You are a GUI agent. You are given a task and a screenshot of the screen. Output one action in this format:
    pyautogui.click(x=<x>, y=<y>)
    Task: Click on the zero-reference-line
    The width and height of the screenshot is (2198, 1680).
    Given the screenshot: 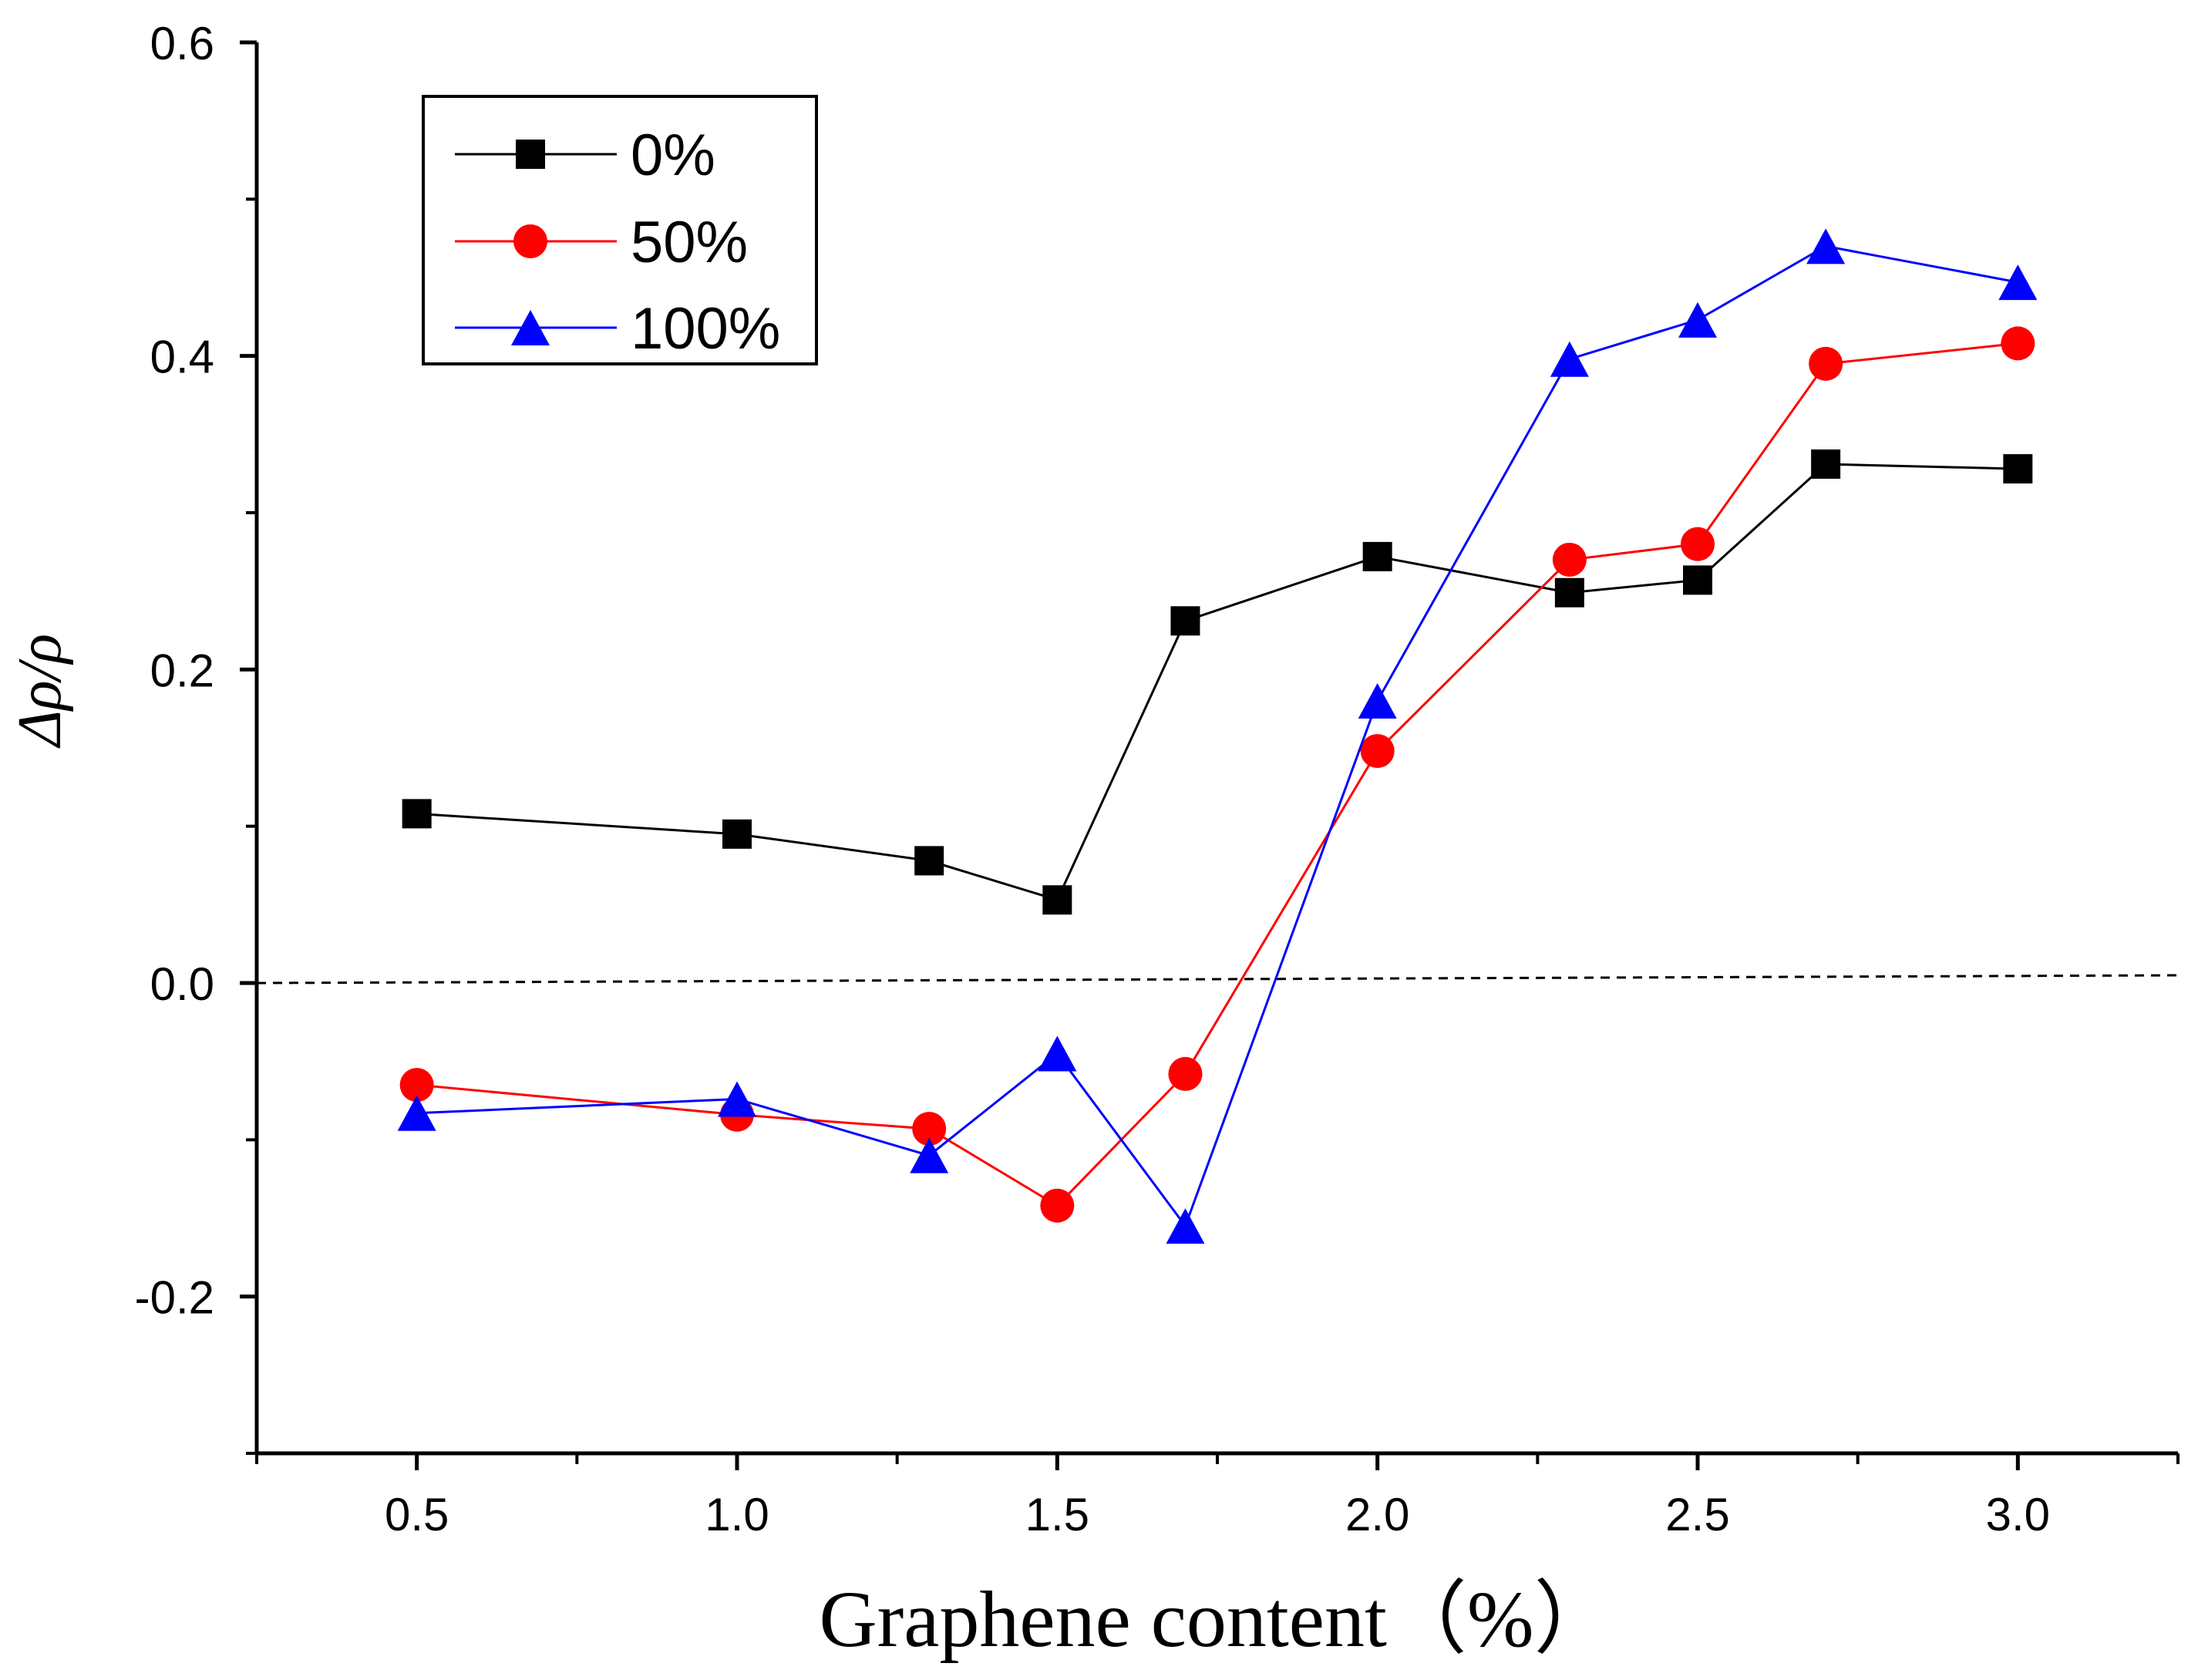 What is the action you would take?
    pyautogui.click(x=1218, y=979)
    